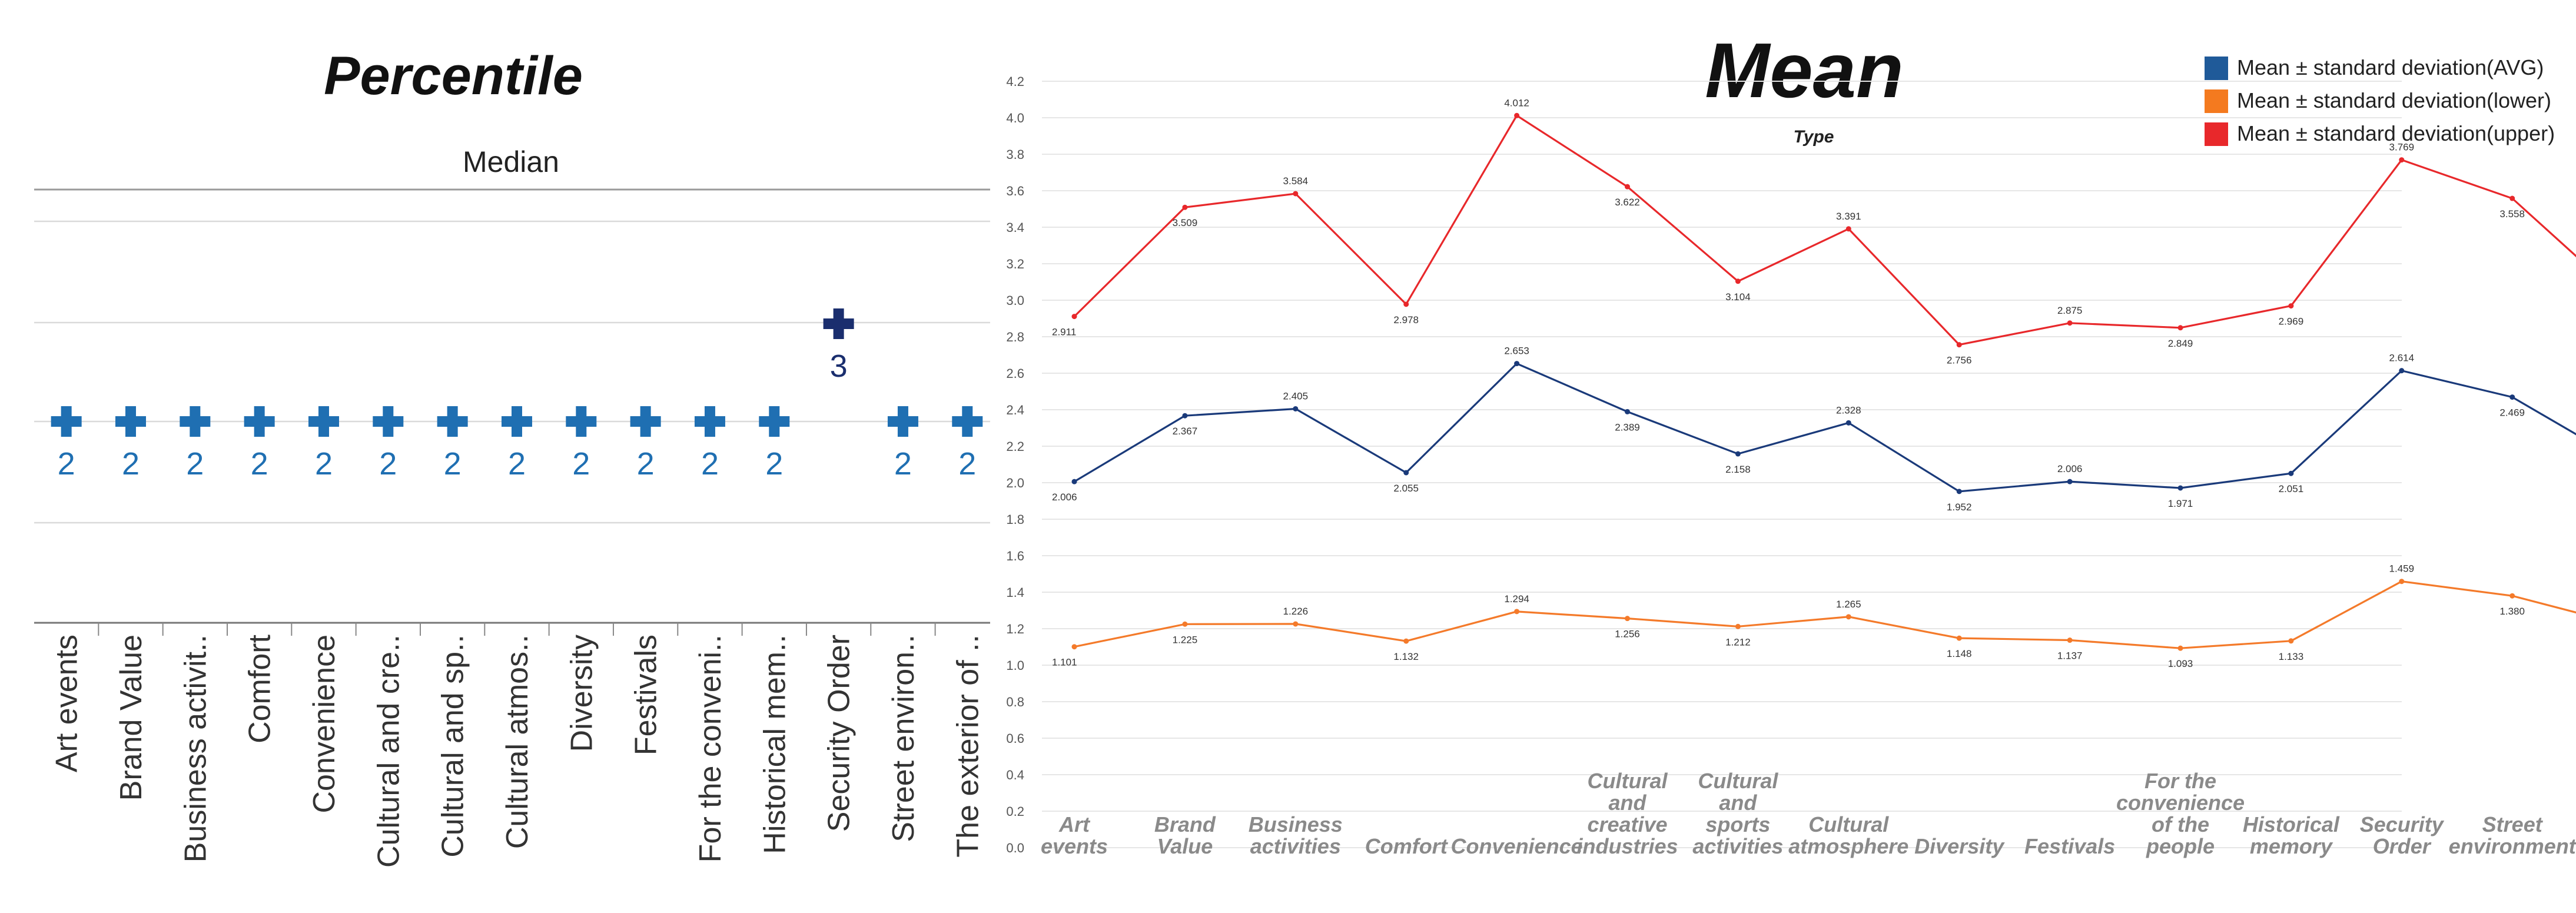 Image resolution: width=2576 pixels, height=913 pixels. What do you see at coordinates (2180, 503) in the screenshot?
I see `data-label: 1.971` at bounding box center [2180, 503].